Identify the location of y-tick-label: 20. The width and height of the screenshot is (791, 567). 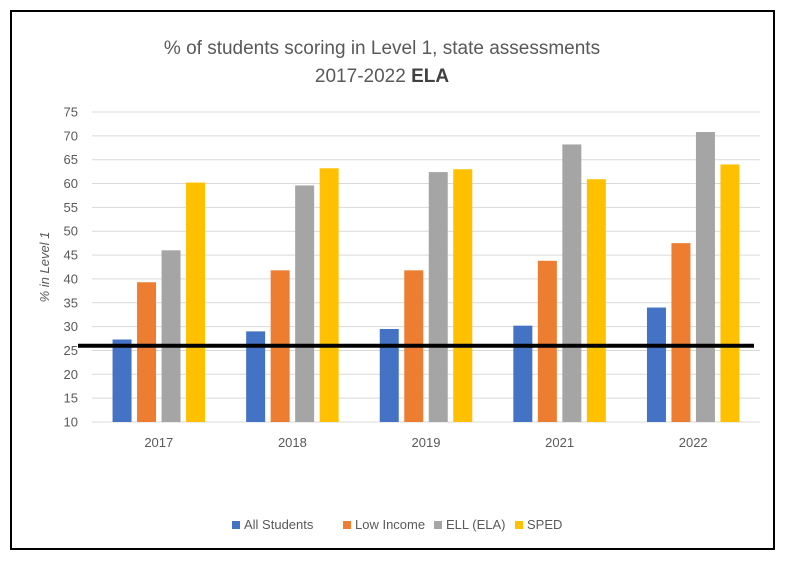
(71, 374).